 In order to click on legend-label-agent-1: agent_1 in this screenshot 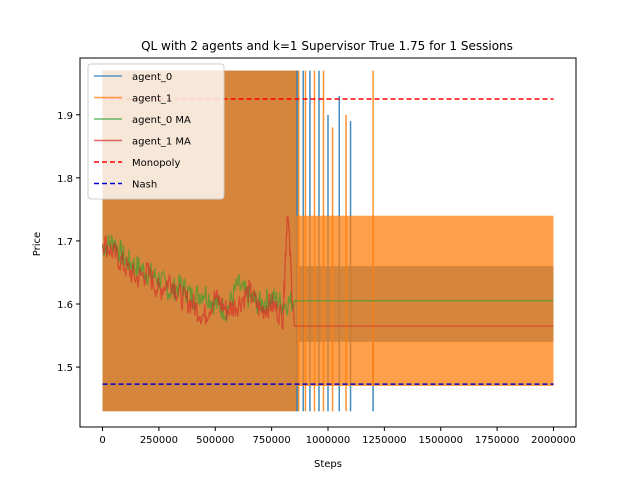, I will do `click(152, 99)`.